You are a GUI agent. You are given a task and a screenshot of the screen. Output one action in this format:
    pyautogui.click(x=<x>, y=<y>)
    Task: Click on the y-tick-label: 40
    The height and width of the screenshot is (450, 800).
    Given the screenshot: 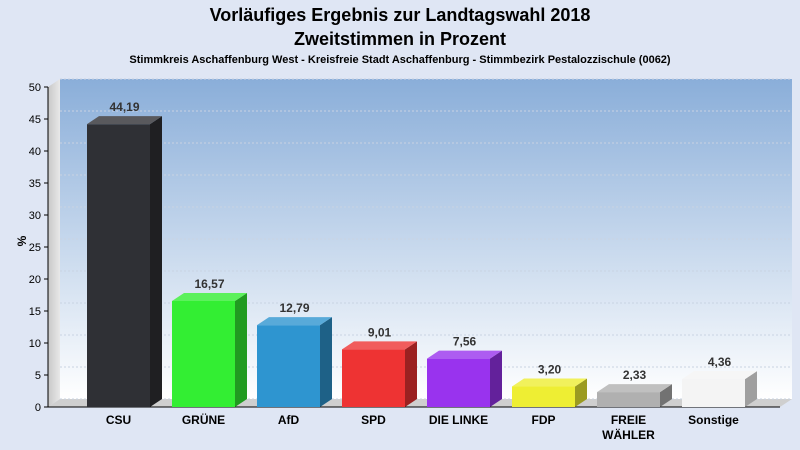 What is the action you would take?
    pyautogui.click(x=35, y=152)
    